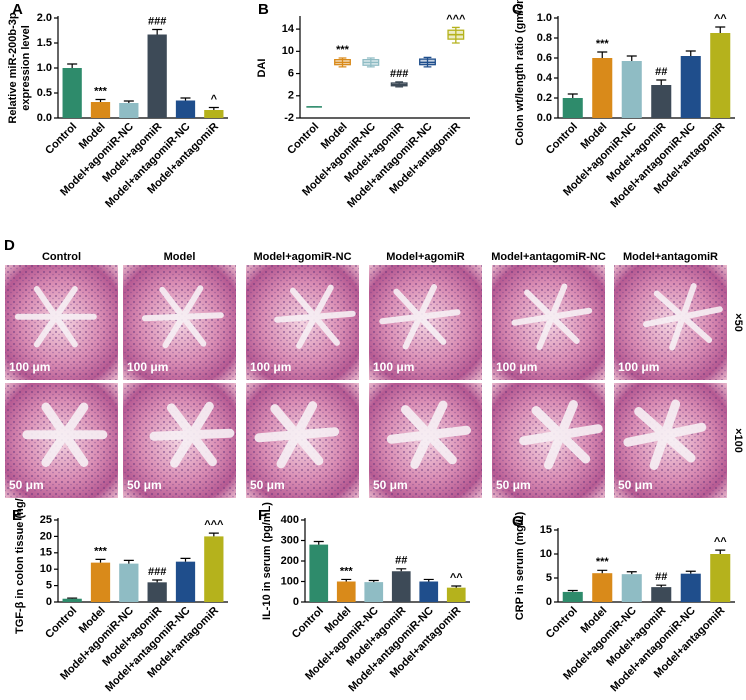  I want to click on y-tick-label: 0.0, so click(44, 118).